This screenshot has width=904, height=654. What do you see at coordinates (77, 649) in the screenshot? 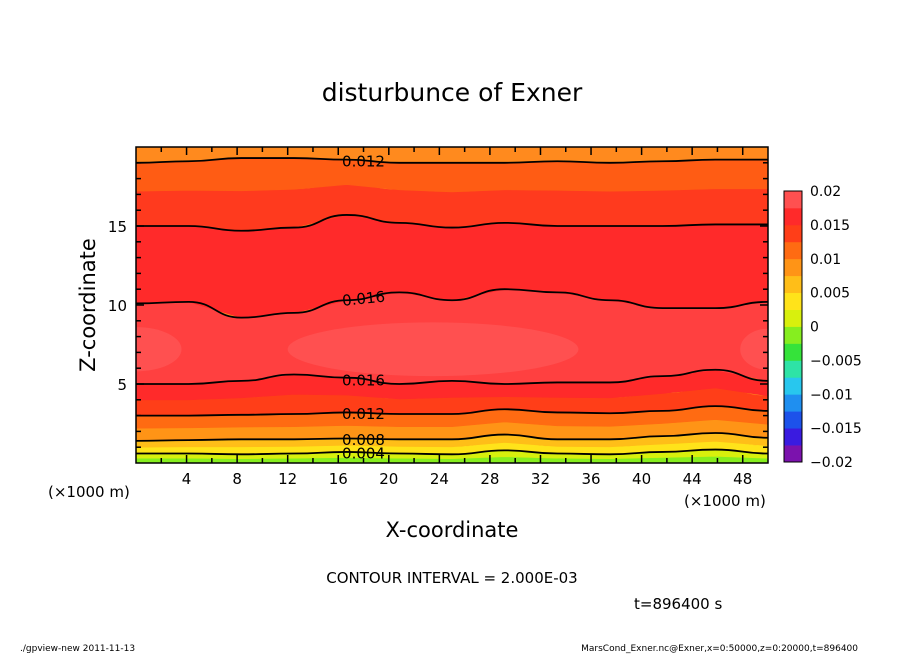
I see `footer-left: ./gpview-new 2011-11-13` at bounding box center [77, 649].